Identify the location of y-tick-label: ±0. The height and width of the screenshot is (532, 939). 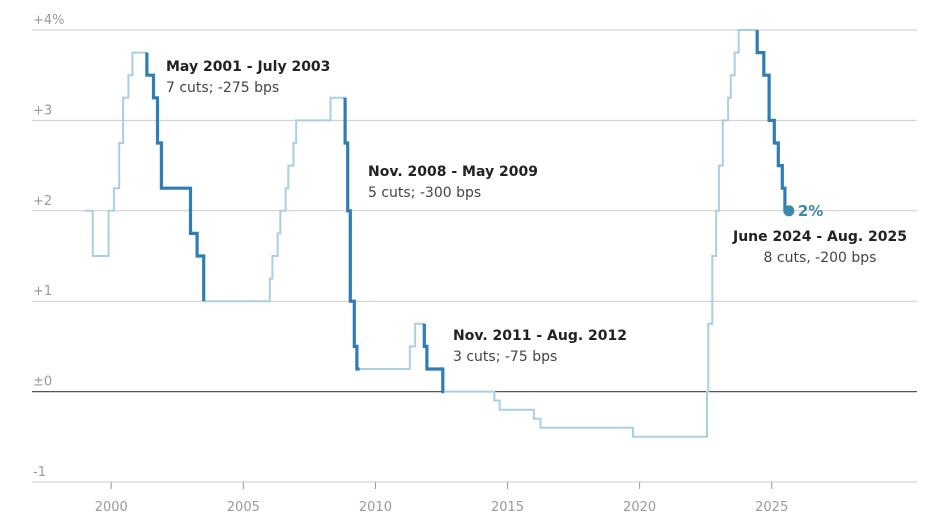
(42, 382).